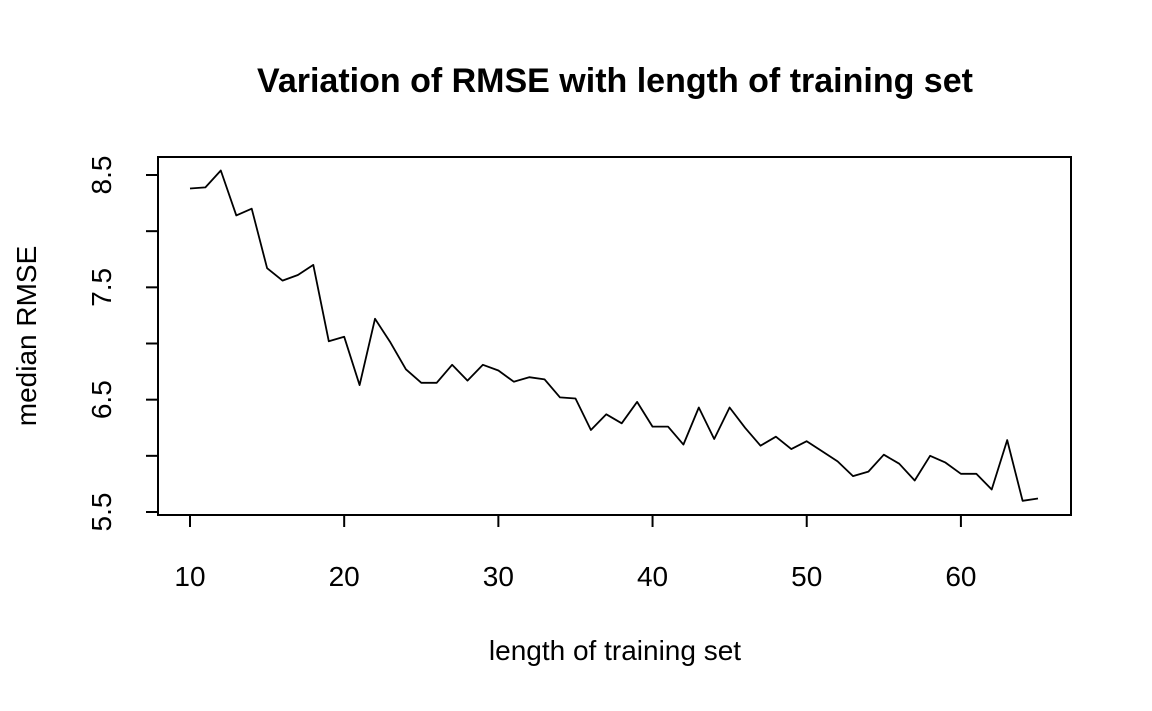  Describe the element at coordinates (652, 576) in the screenshot. I see `x-tick-label: 40` at that location.